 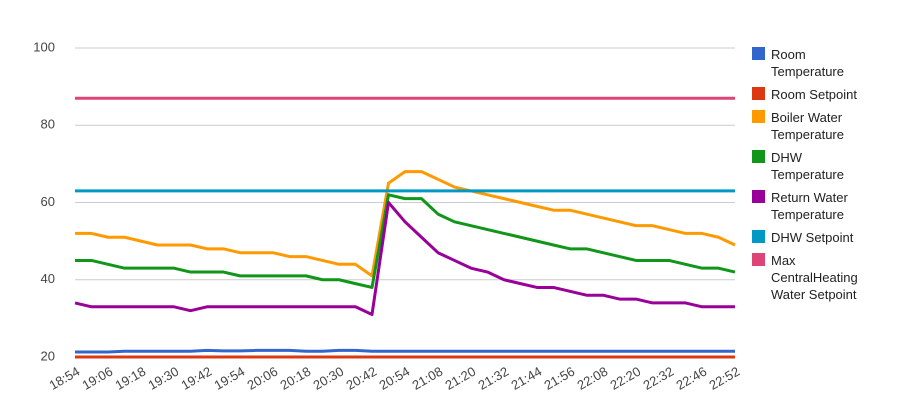 What do you see at coordinates (461, 378) in the screenshot?
I see `x-tick-label: 21:20` at bounding box center [461, 378].